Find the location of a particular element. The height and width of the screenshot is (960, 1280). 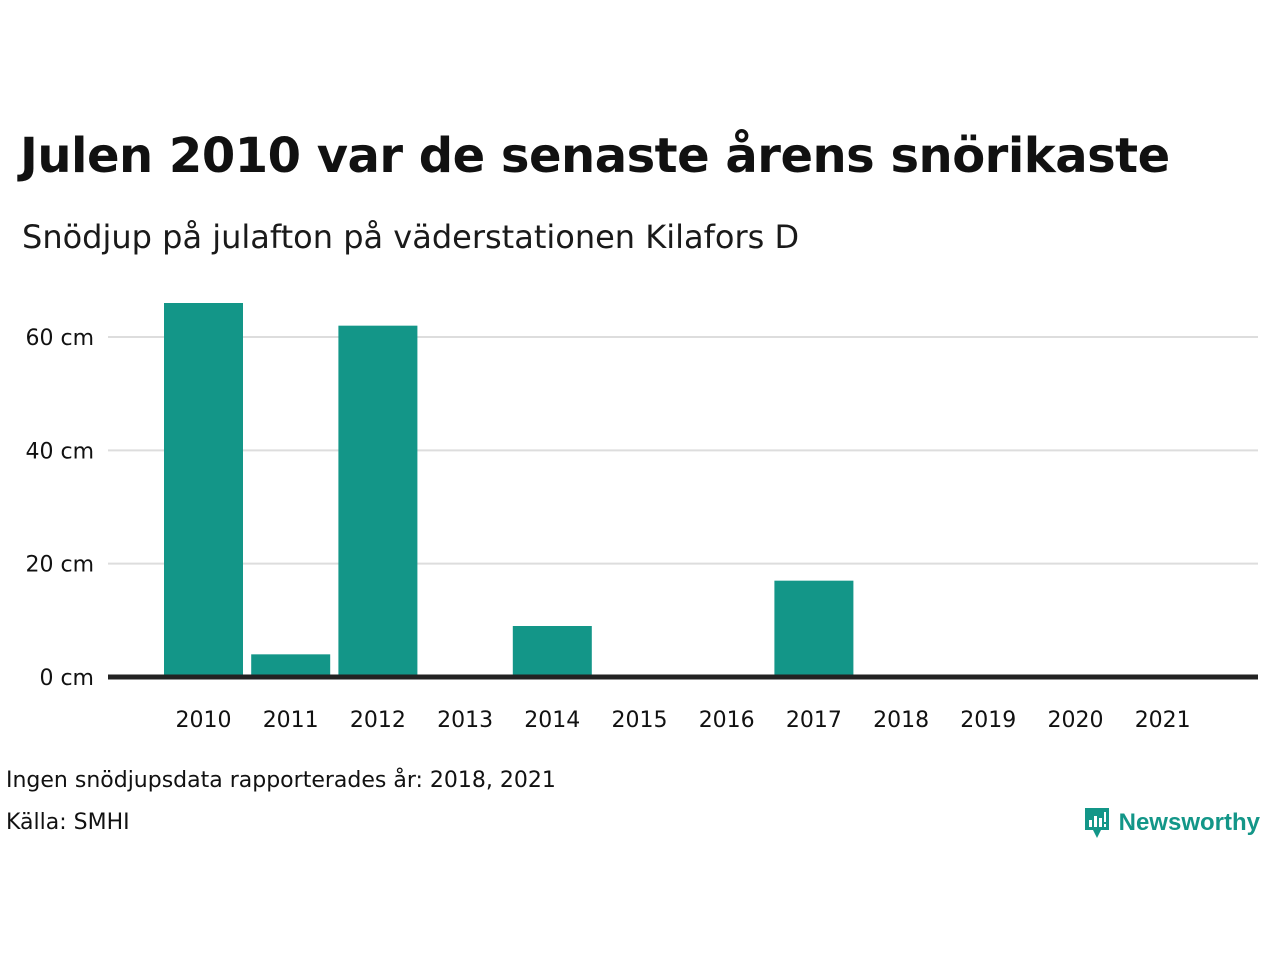

x-tick-label: 2012 is located at coordinates (378, 720).